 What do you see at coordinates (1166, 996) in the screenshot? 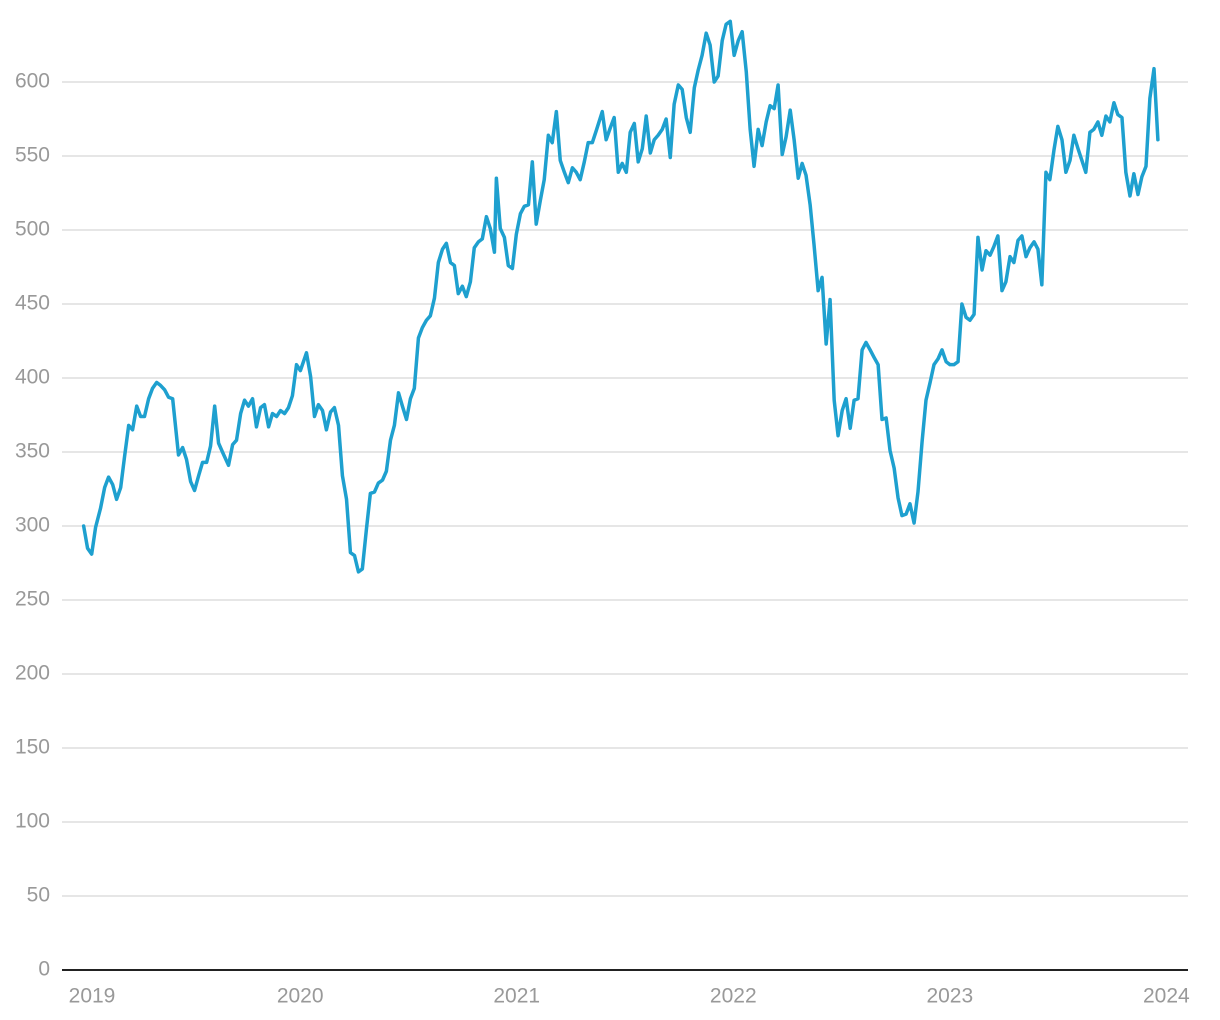
I see `x-tick-label: 2024` at bounding box center [1166, 996].